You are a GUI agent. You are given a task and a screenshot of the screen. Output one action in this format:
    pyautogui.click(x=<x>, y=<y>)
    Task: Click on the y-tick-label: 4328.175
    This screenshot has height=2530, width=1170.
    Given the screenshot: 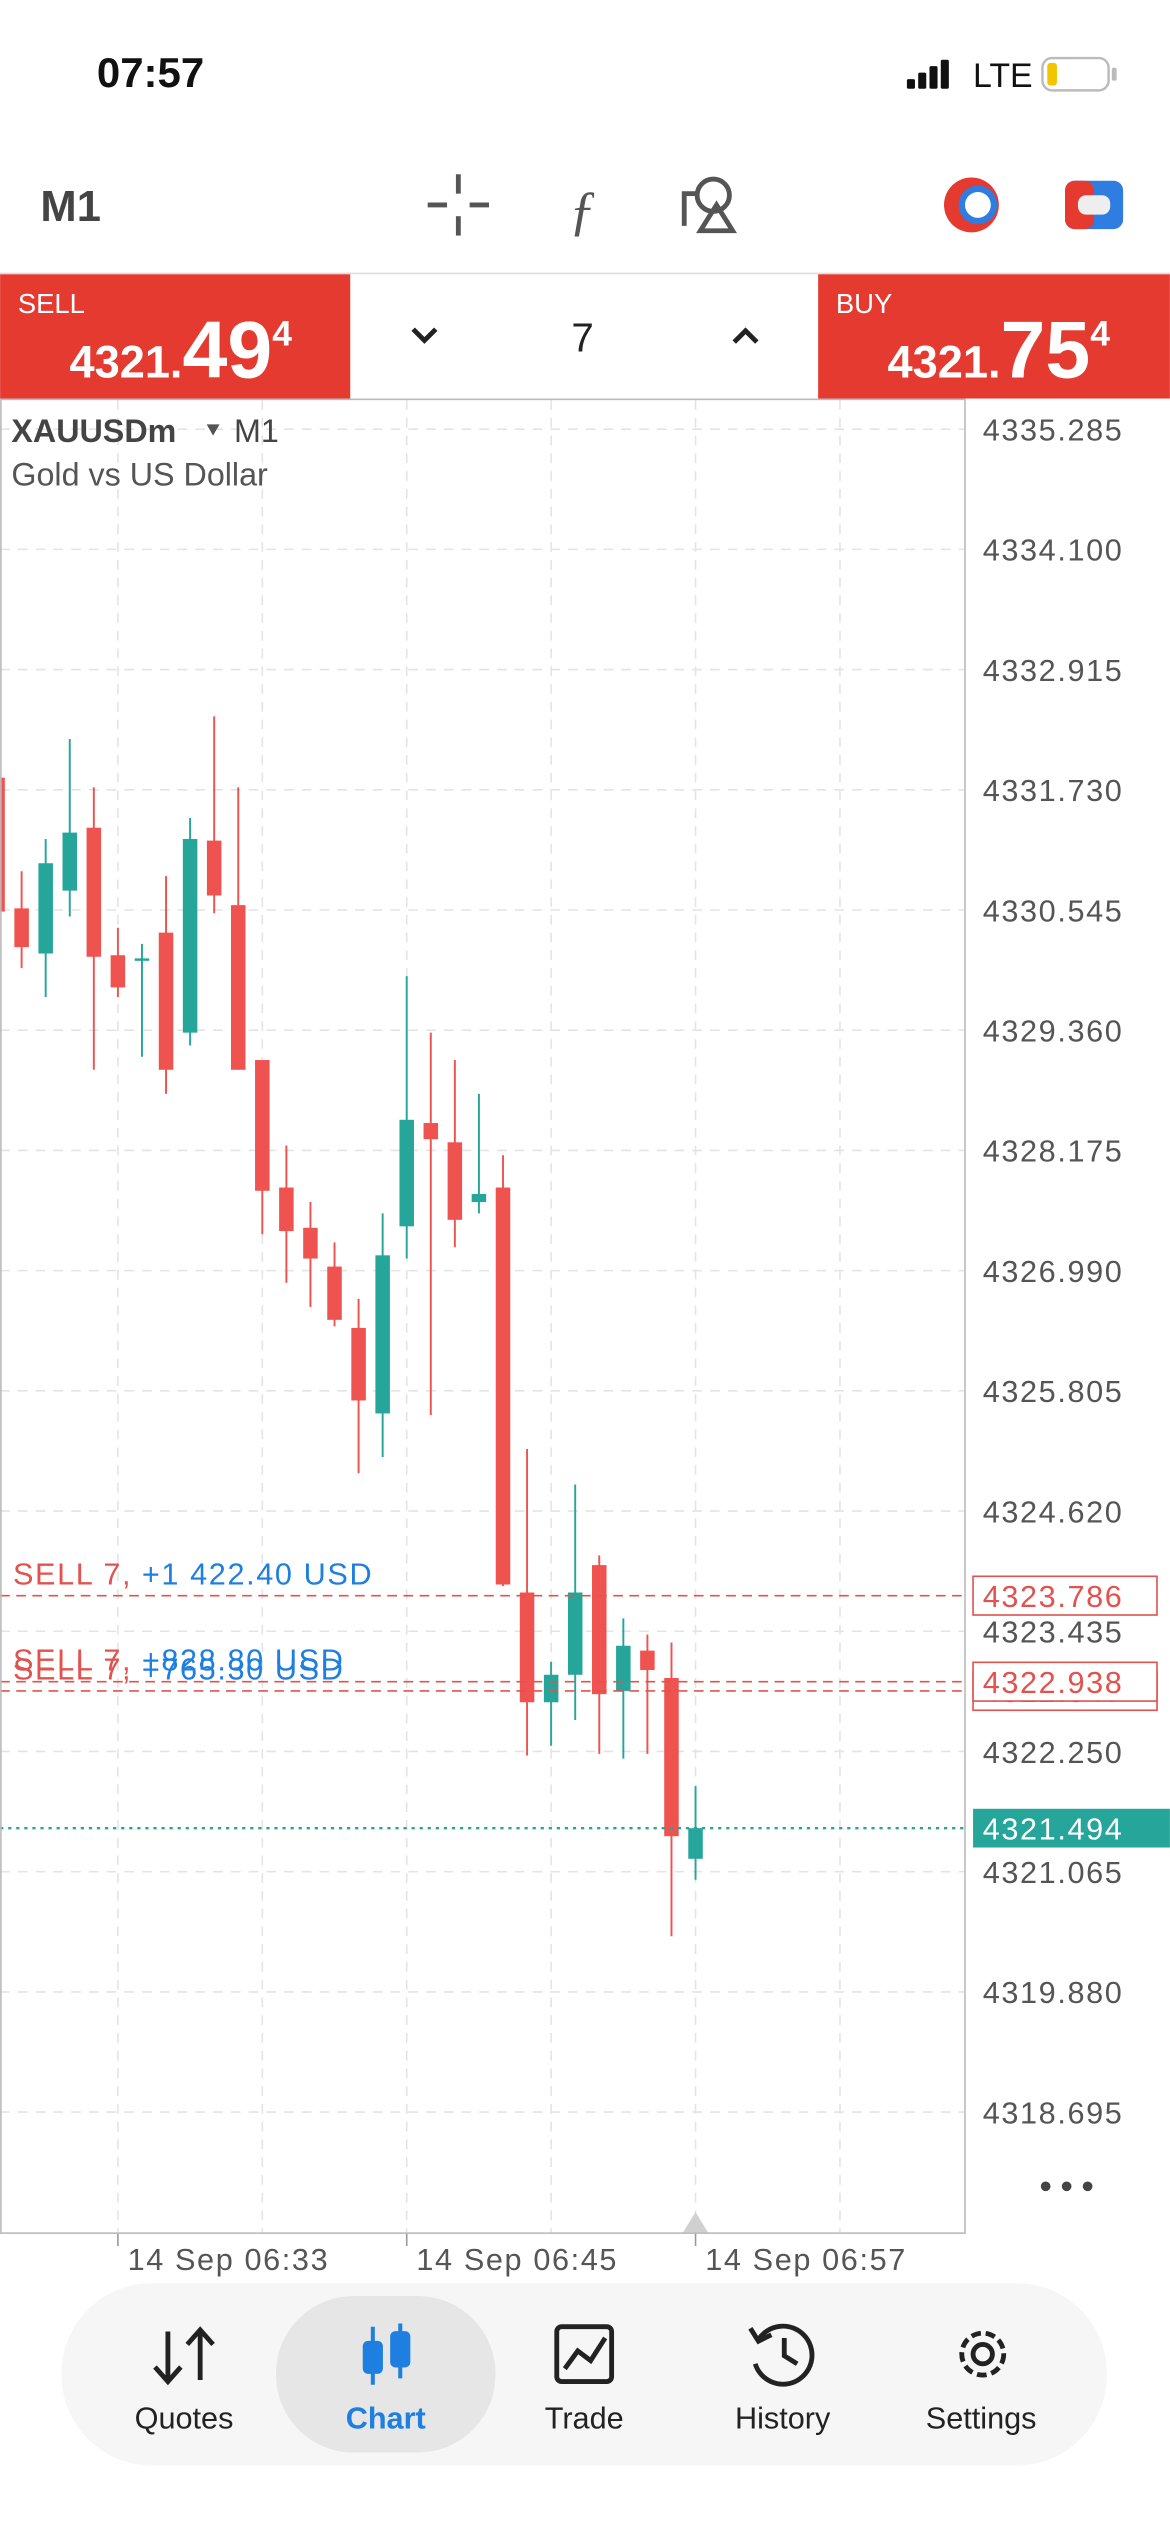 What is the action you would take?
    pyautogui.click(x=1053, y=1152)
    